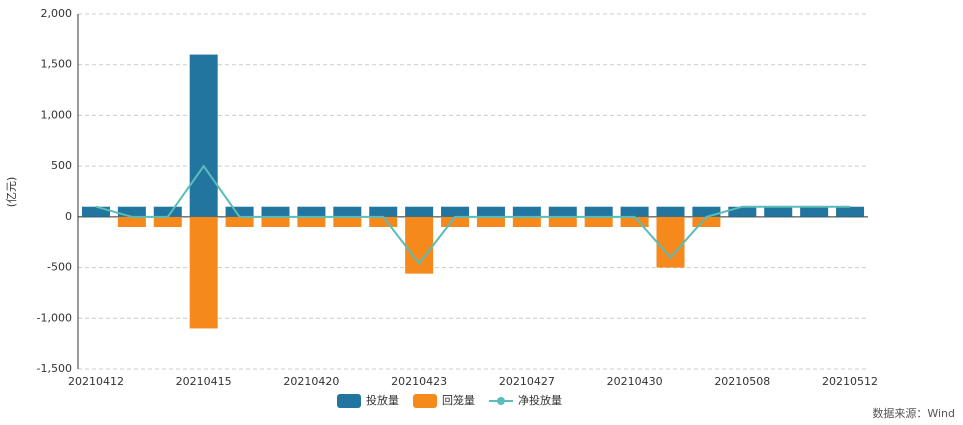 The height and width of the screenshot is (425, 963). I want to click on x-tick-label: 20210420, so click(311, 381).